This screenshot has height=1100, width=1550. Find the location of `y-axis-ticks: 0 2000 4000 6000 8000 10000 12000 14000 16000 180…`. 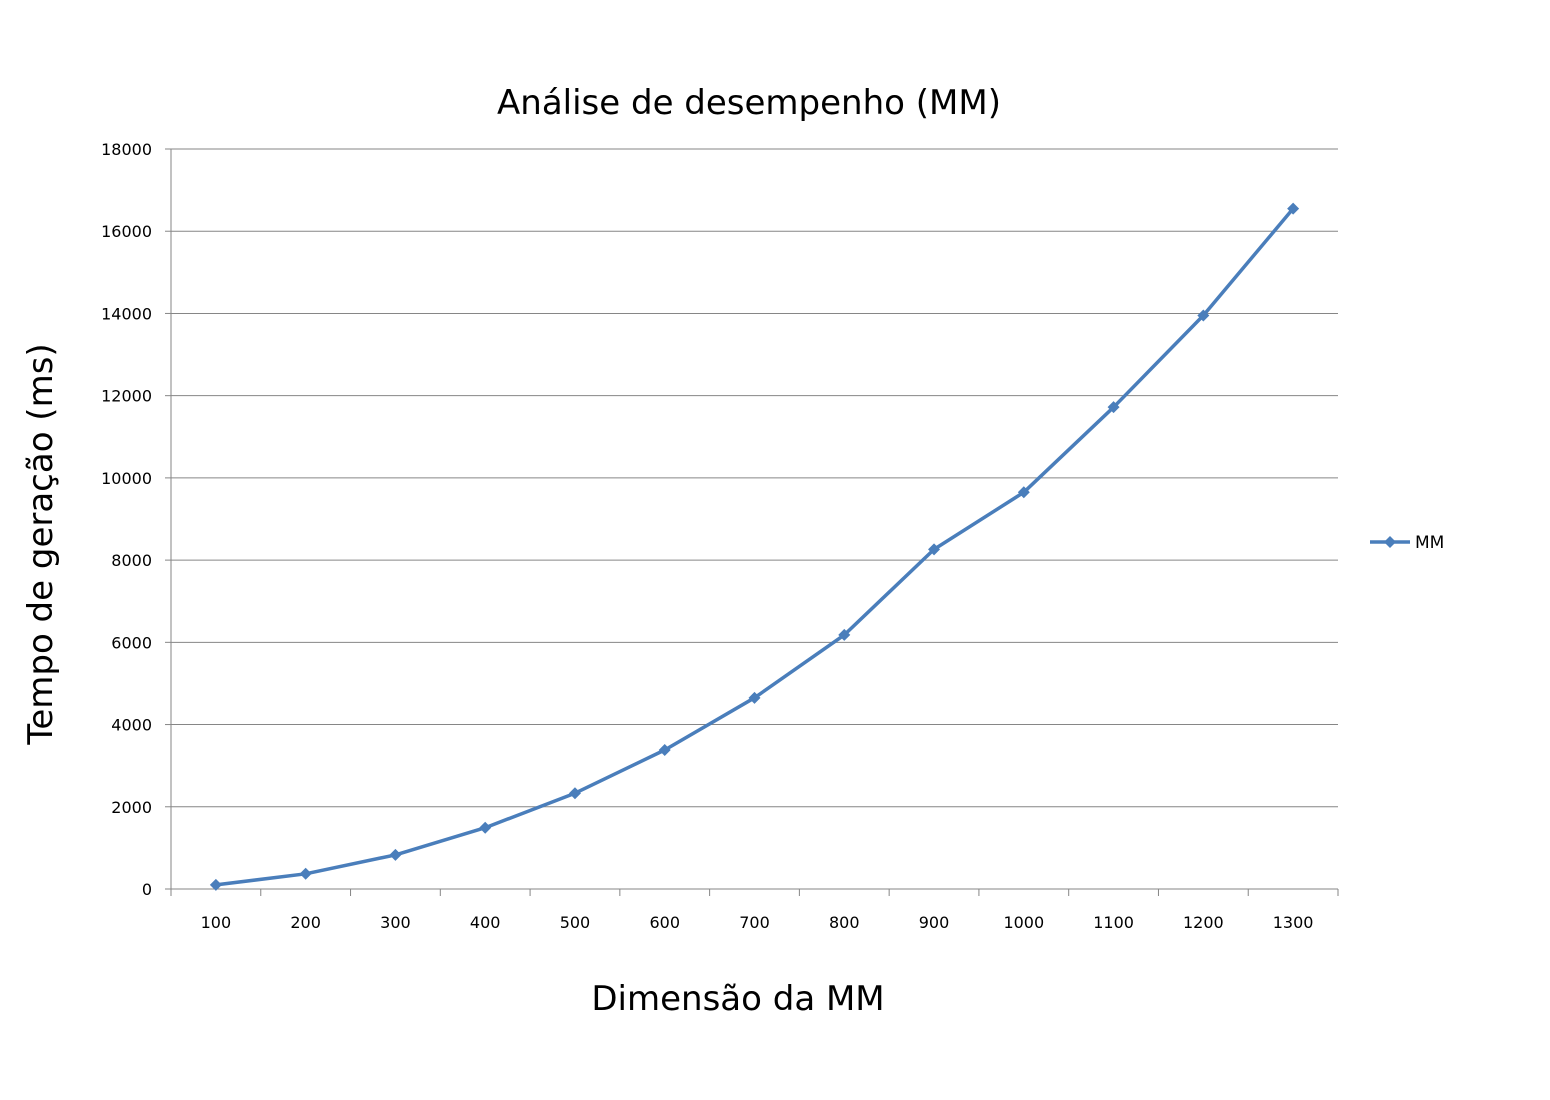

y-axis-ticks: 0 2000 4000 6000 8000 10000 12000 14000 16000 180… is located at coordinates (136, 519).